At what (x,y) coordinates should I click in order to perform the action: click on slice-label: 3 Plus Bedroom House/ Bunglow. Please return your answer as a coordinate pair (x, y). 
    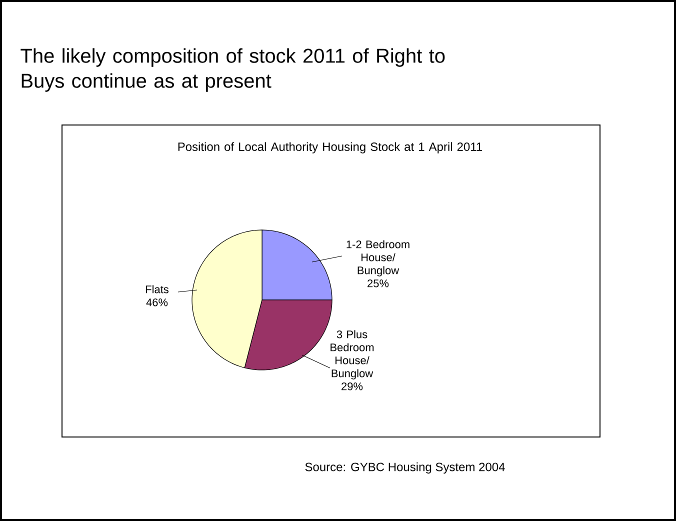
    Looking at the image, I should click on (352, 355).